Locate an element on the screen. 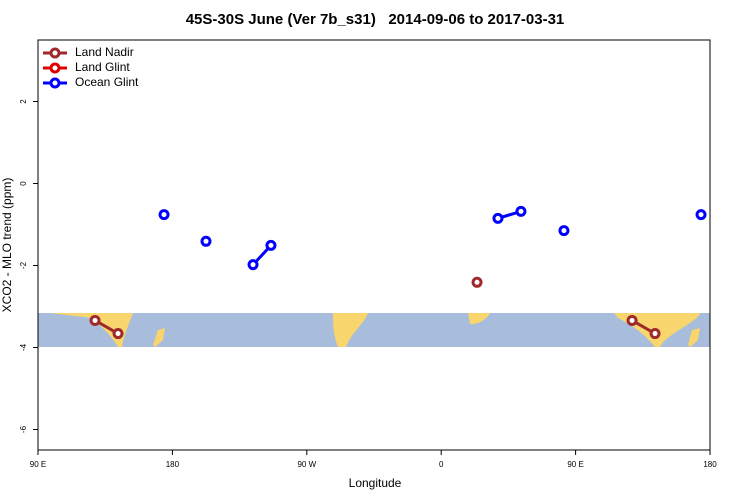  y-tick-label: -6 is located at coordinates (23, 429).